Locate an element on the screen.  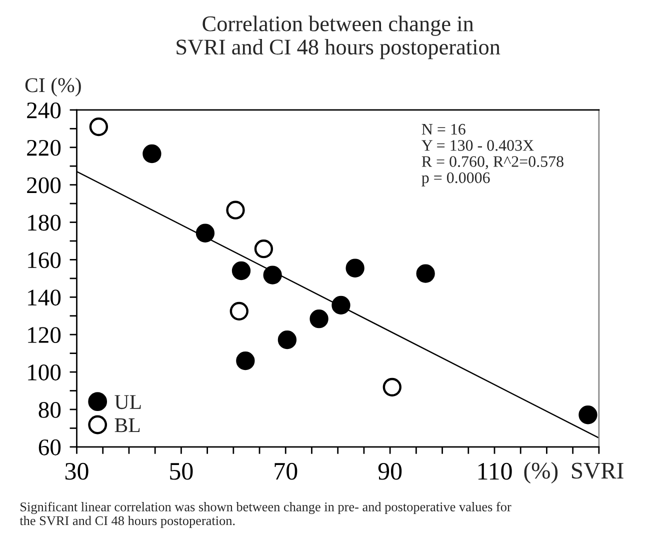
y-tick-label: 220 is located at coordinates (44, 148).